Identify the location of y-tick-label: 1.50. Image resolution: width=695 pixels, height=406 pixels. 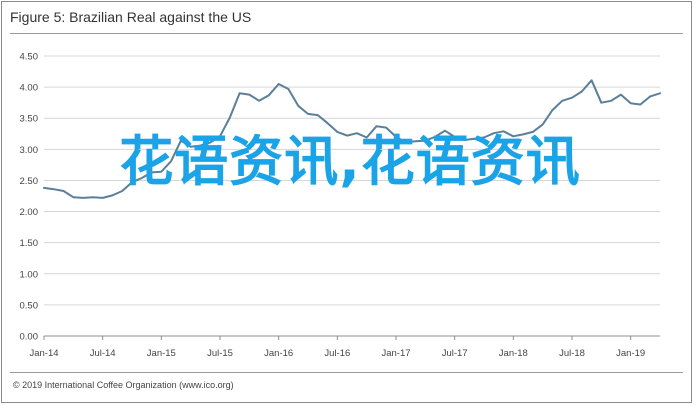
(29, 243).